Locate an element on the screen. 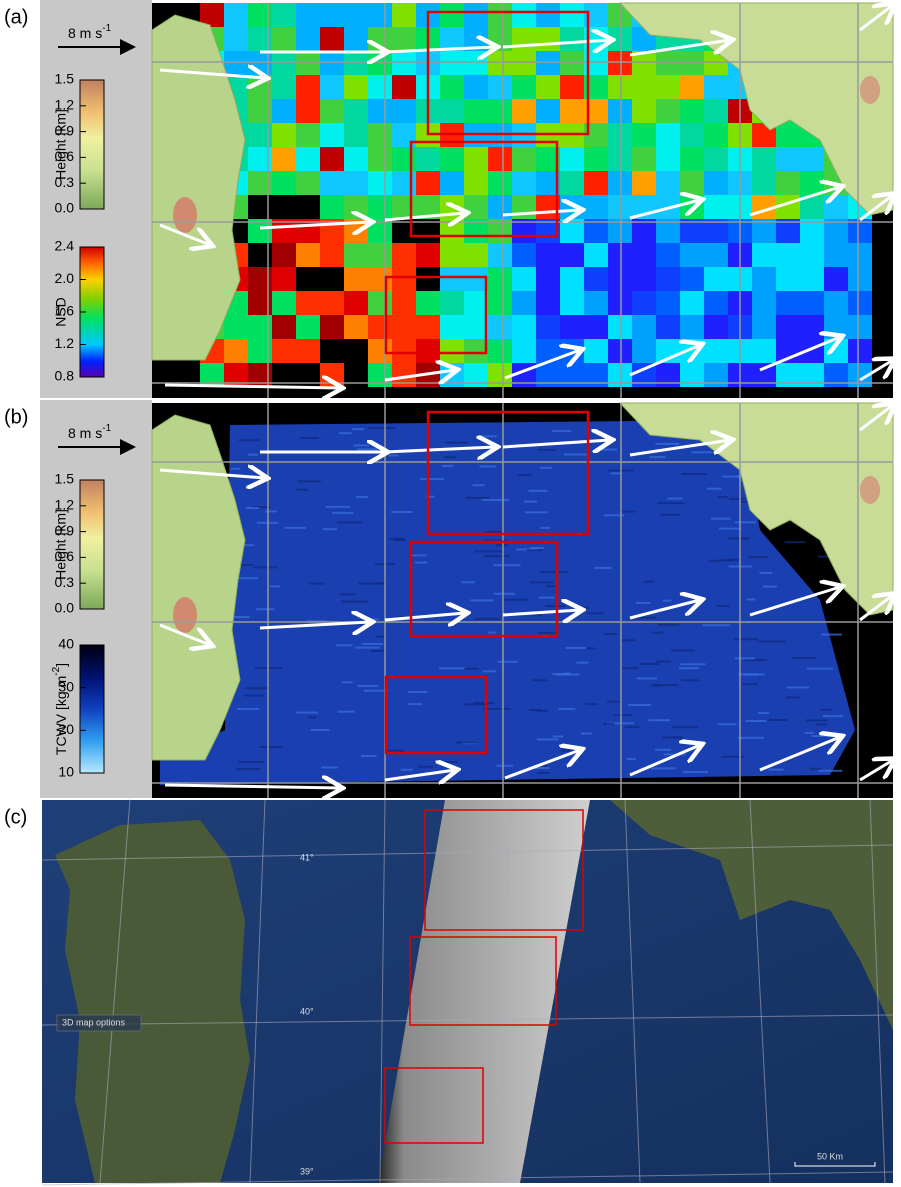 This screenshot has height=1187, width=901. wind-scale-exponent: -1 is located at coordinates (106, 28).